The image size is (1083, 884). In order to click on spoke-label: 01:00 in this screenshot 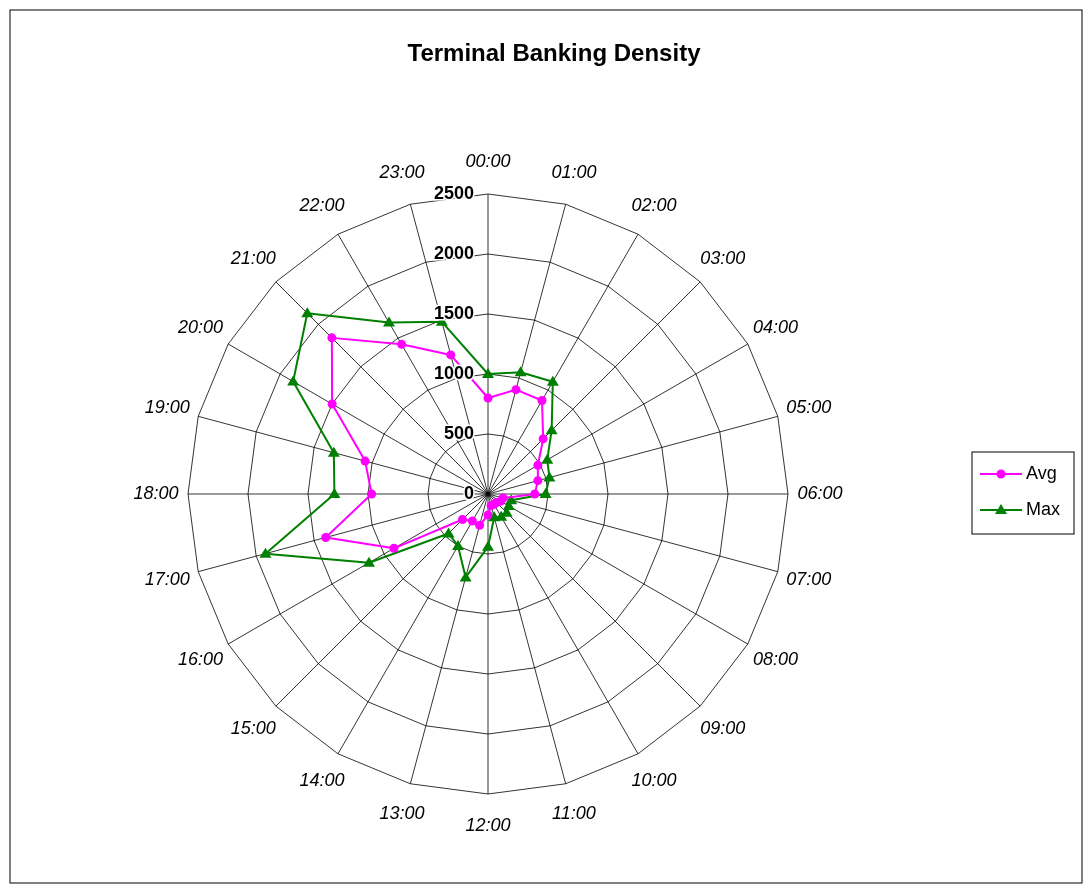, I will do `click(574, 172)`.